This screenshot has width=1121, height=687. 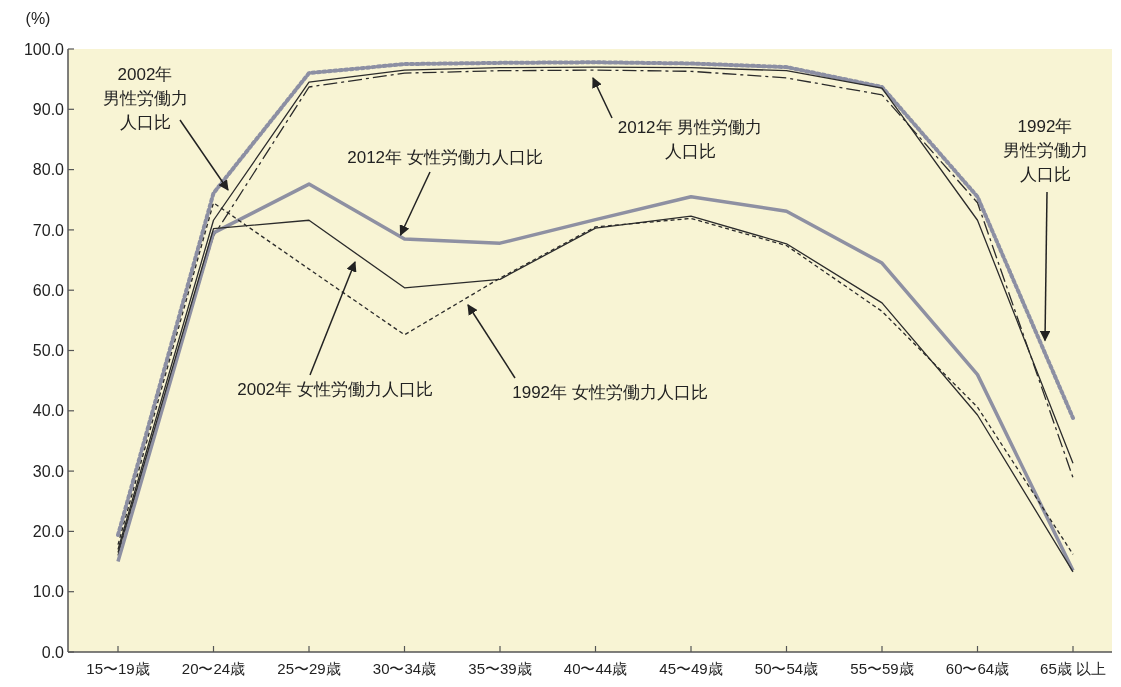 I want to click on x-tick-label: 65歳 以上, so click(x=1073, y=668).